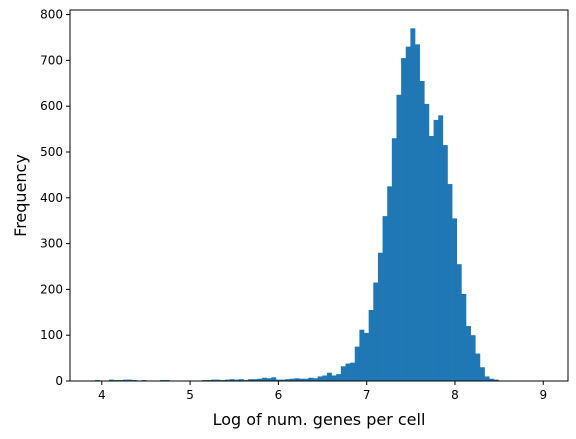 The height and width of the screenshot is (439, 576). What do you see at coordinates (367, 395) in the screenshot?
I see `x-tick-label: 7` at bounding box center [367, 395].